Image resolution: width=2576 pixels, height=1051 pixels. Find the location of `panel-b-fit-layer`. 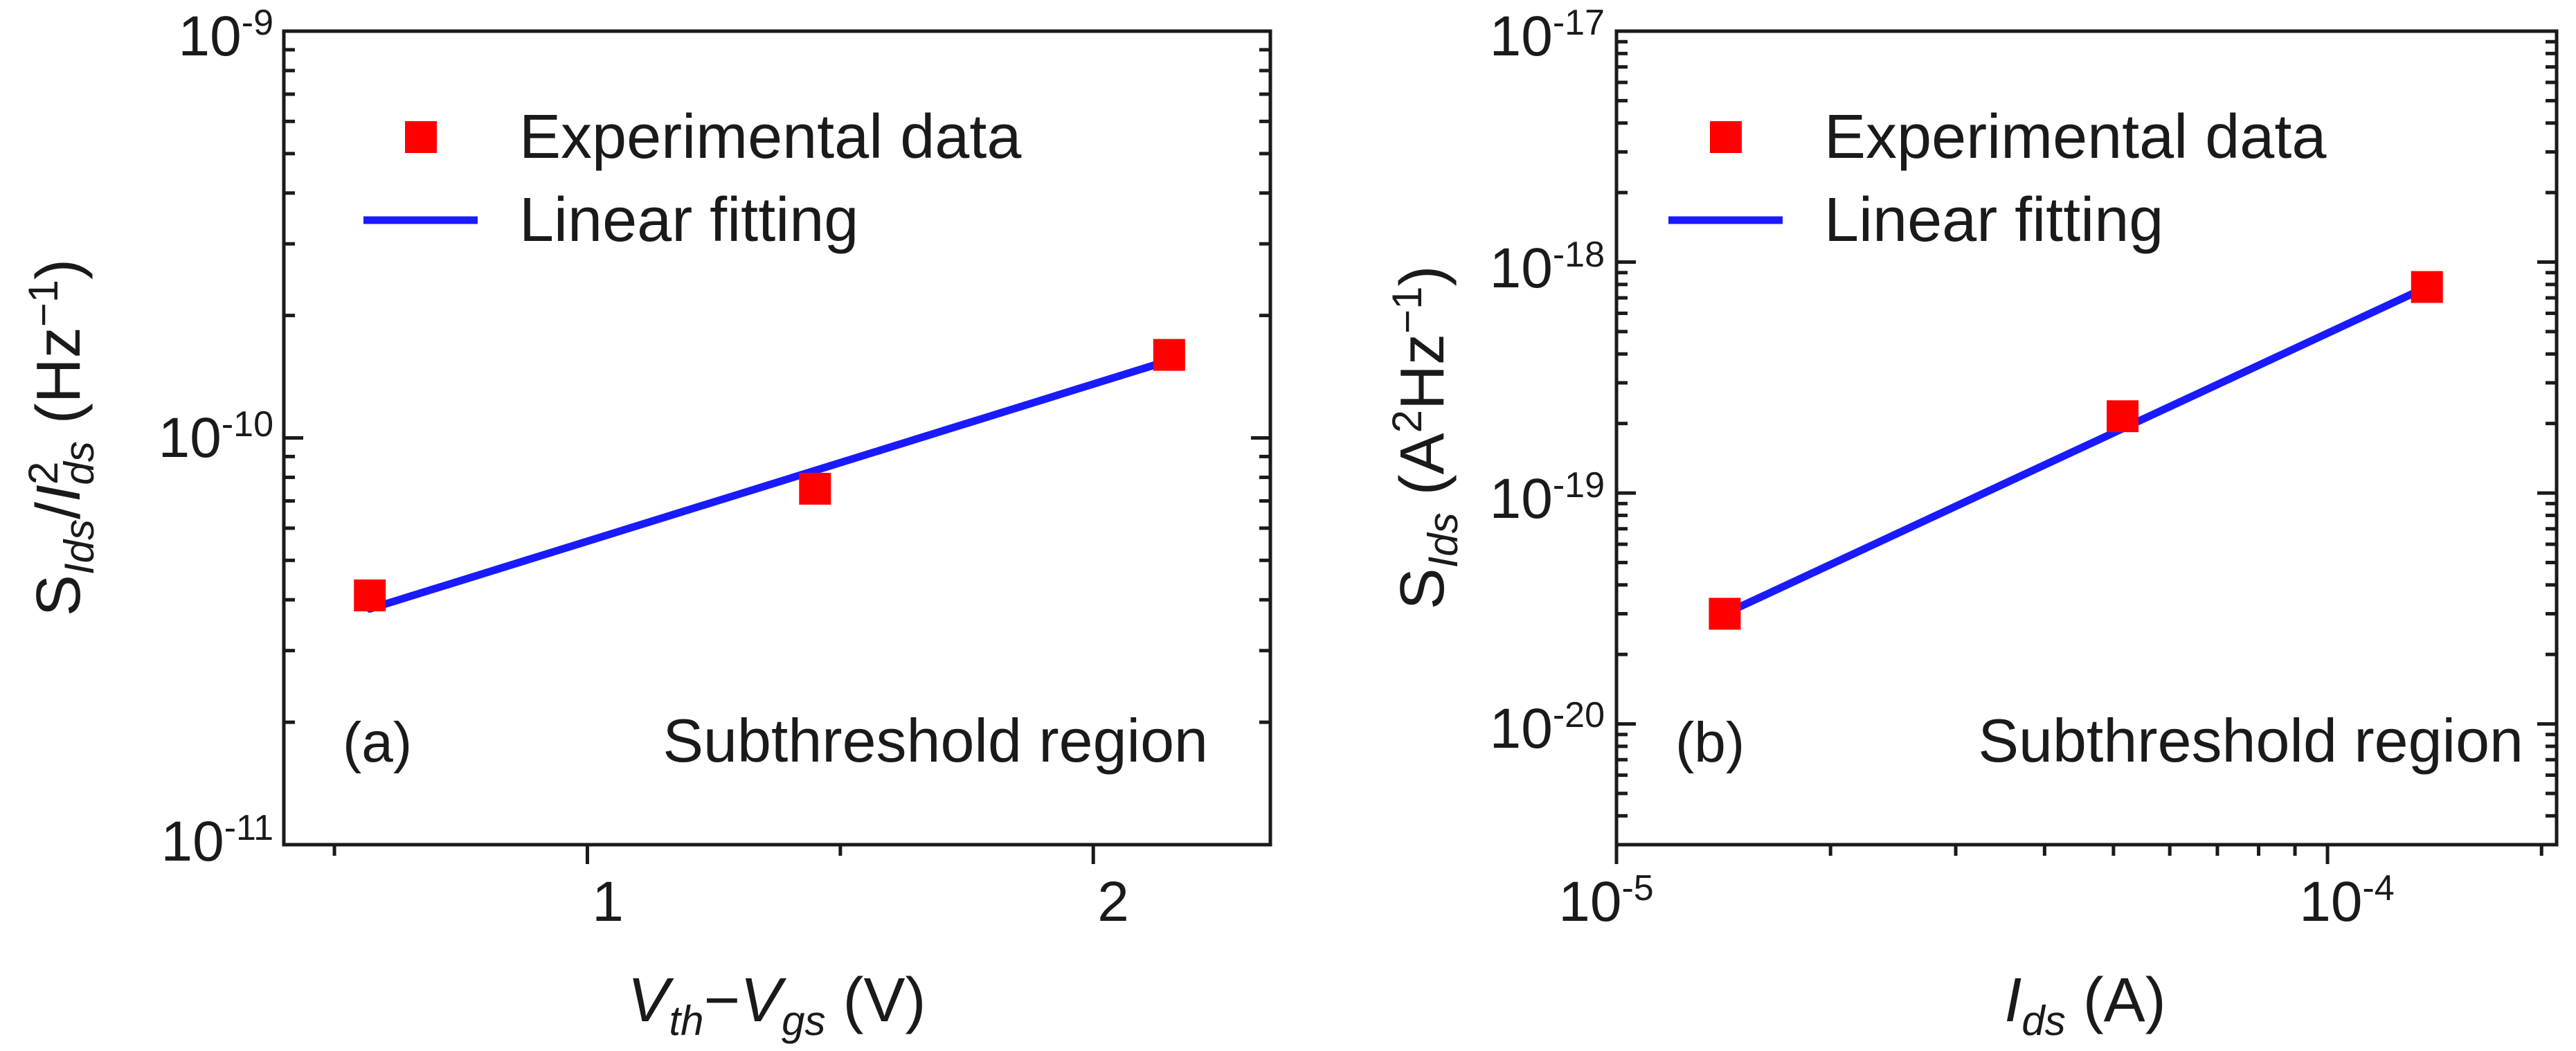

panel-b-fit-layer is located at coordinates (2075, 450).